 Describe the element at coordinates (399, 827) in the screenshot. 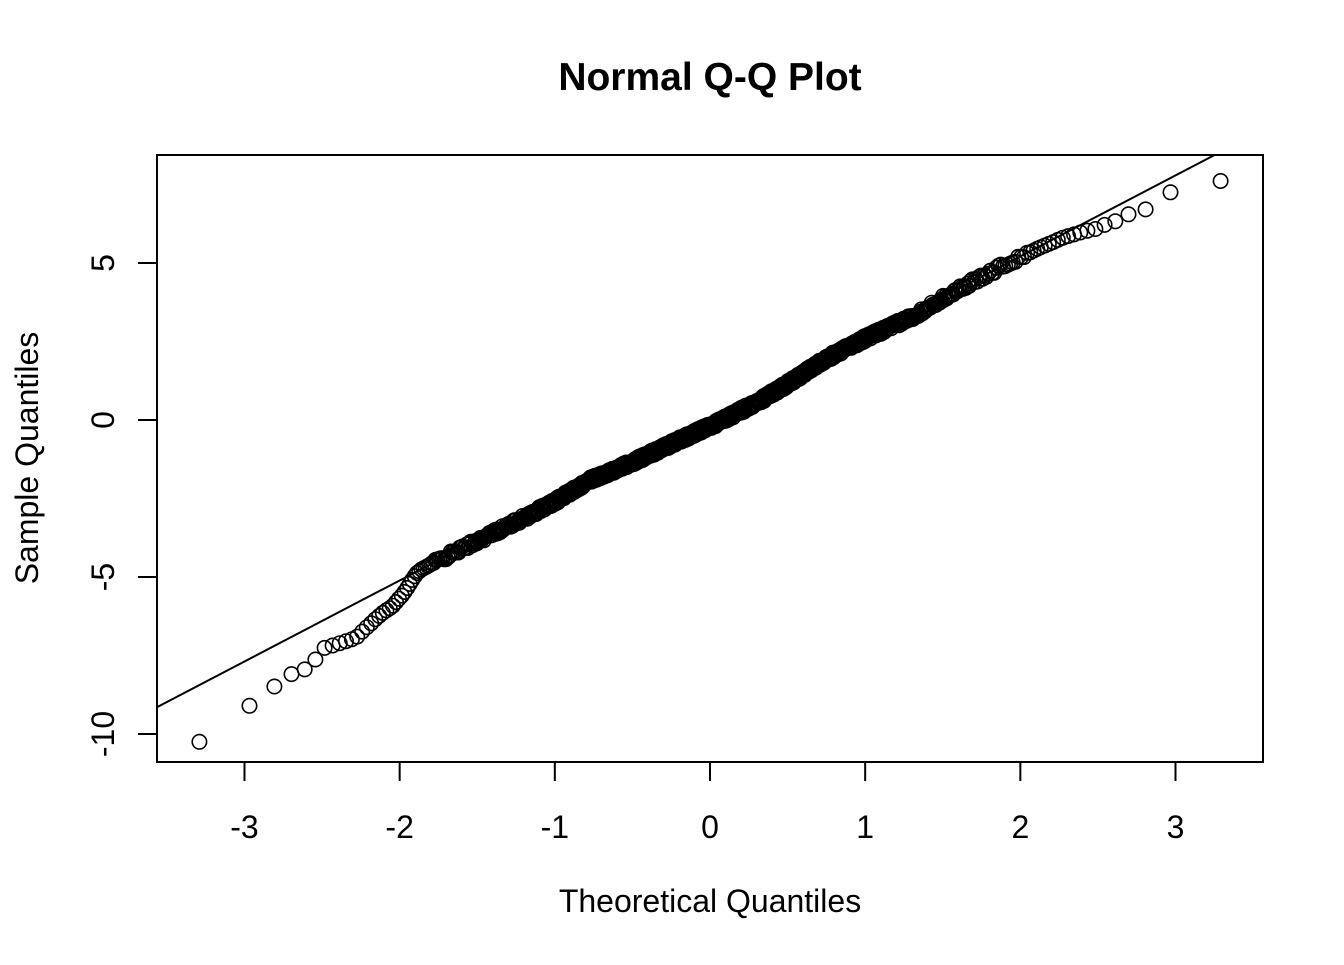

I see `x-tick-label: -2` at that location.